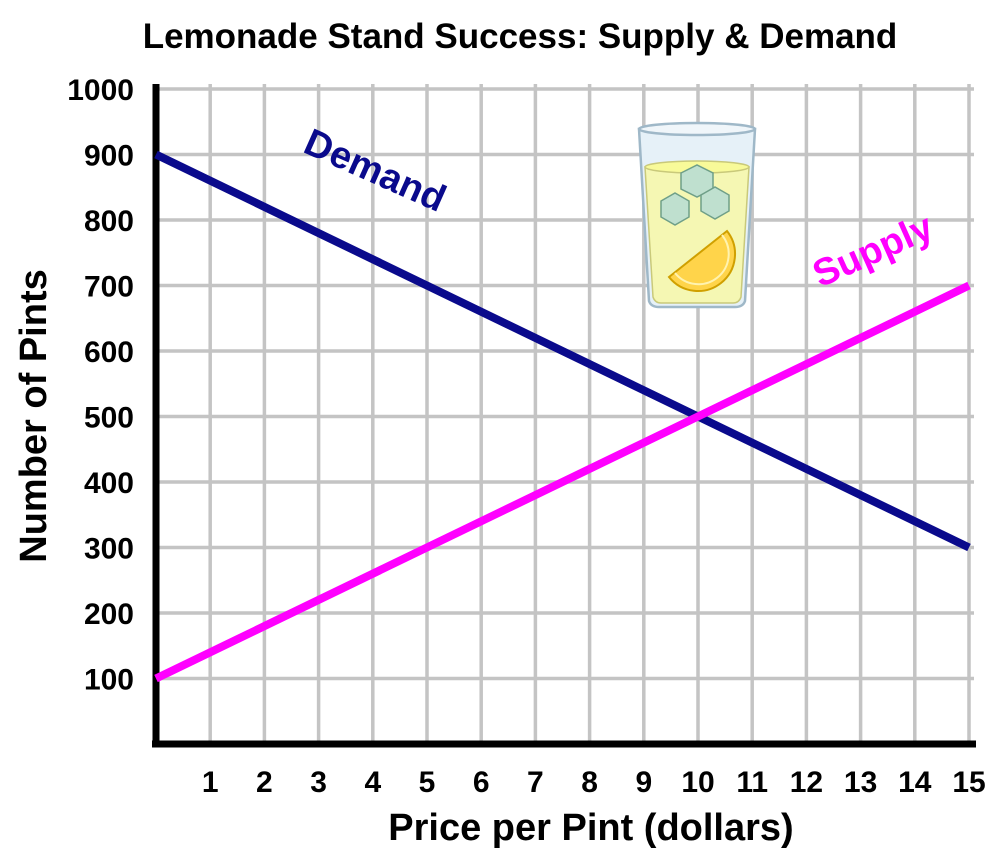 The width and height of the screenshot is (1000, 854). What do you see at coordinates (915, 782) in the screenshot?
I see `x-tick-label: 14` at bounding box center [915, 782].